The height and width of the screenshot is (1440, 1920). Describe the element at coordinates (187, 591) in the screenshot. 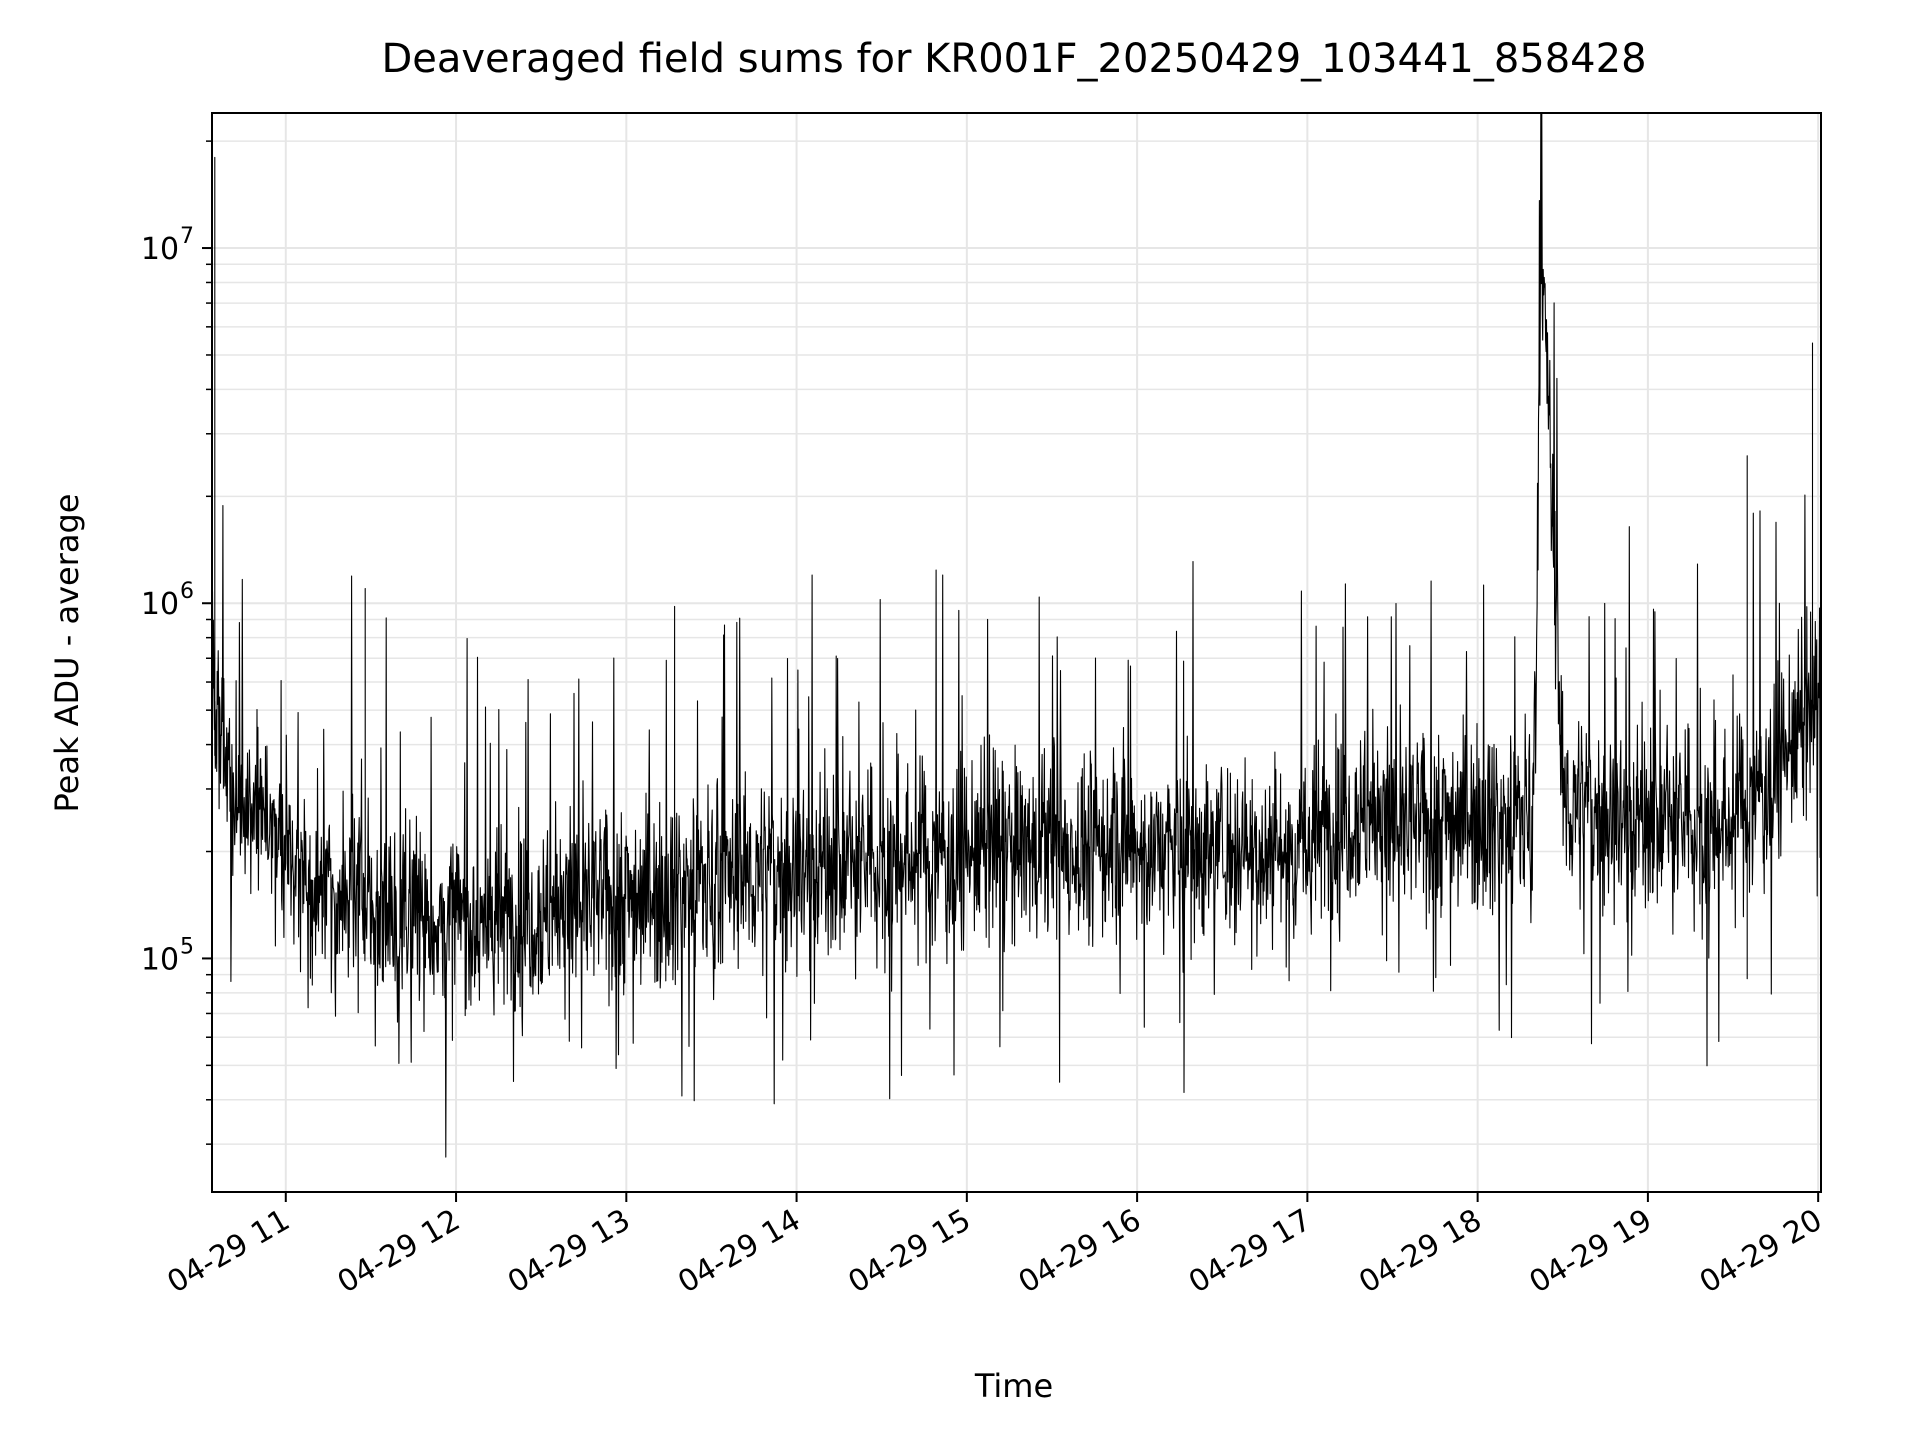

I see `y-tick-exponent: 6` at that location.